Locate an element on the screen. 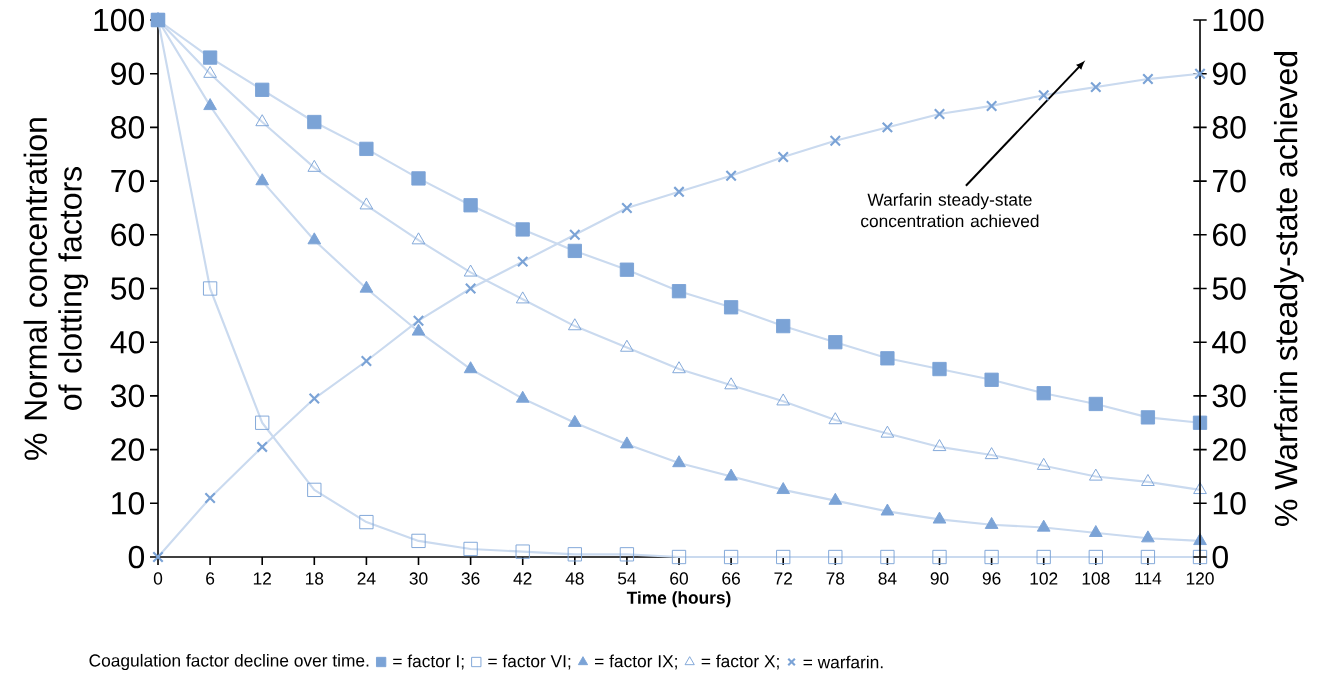 This screenshot has width=1328, height=683. y2-tick-label: 30 is located at coordinates (1229, 396).